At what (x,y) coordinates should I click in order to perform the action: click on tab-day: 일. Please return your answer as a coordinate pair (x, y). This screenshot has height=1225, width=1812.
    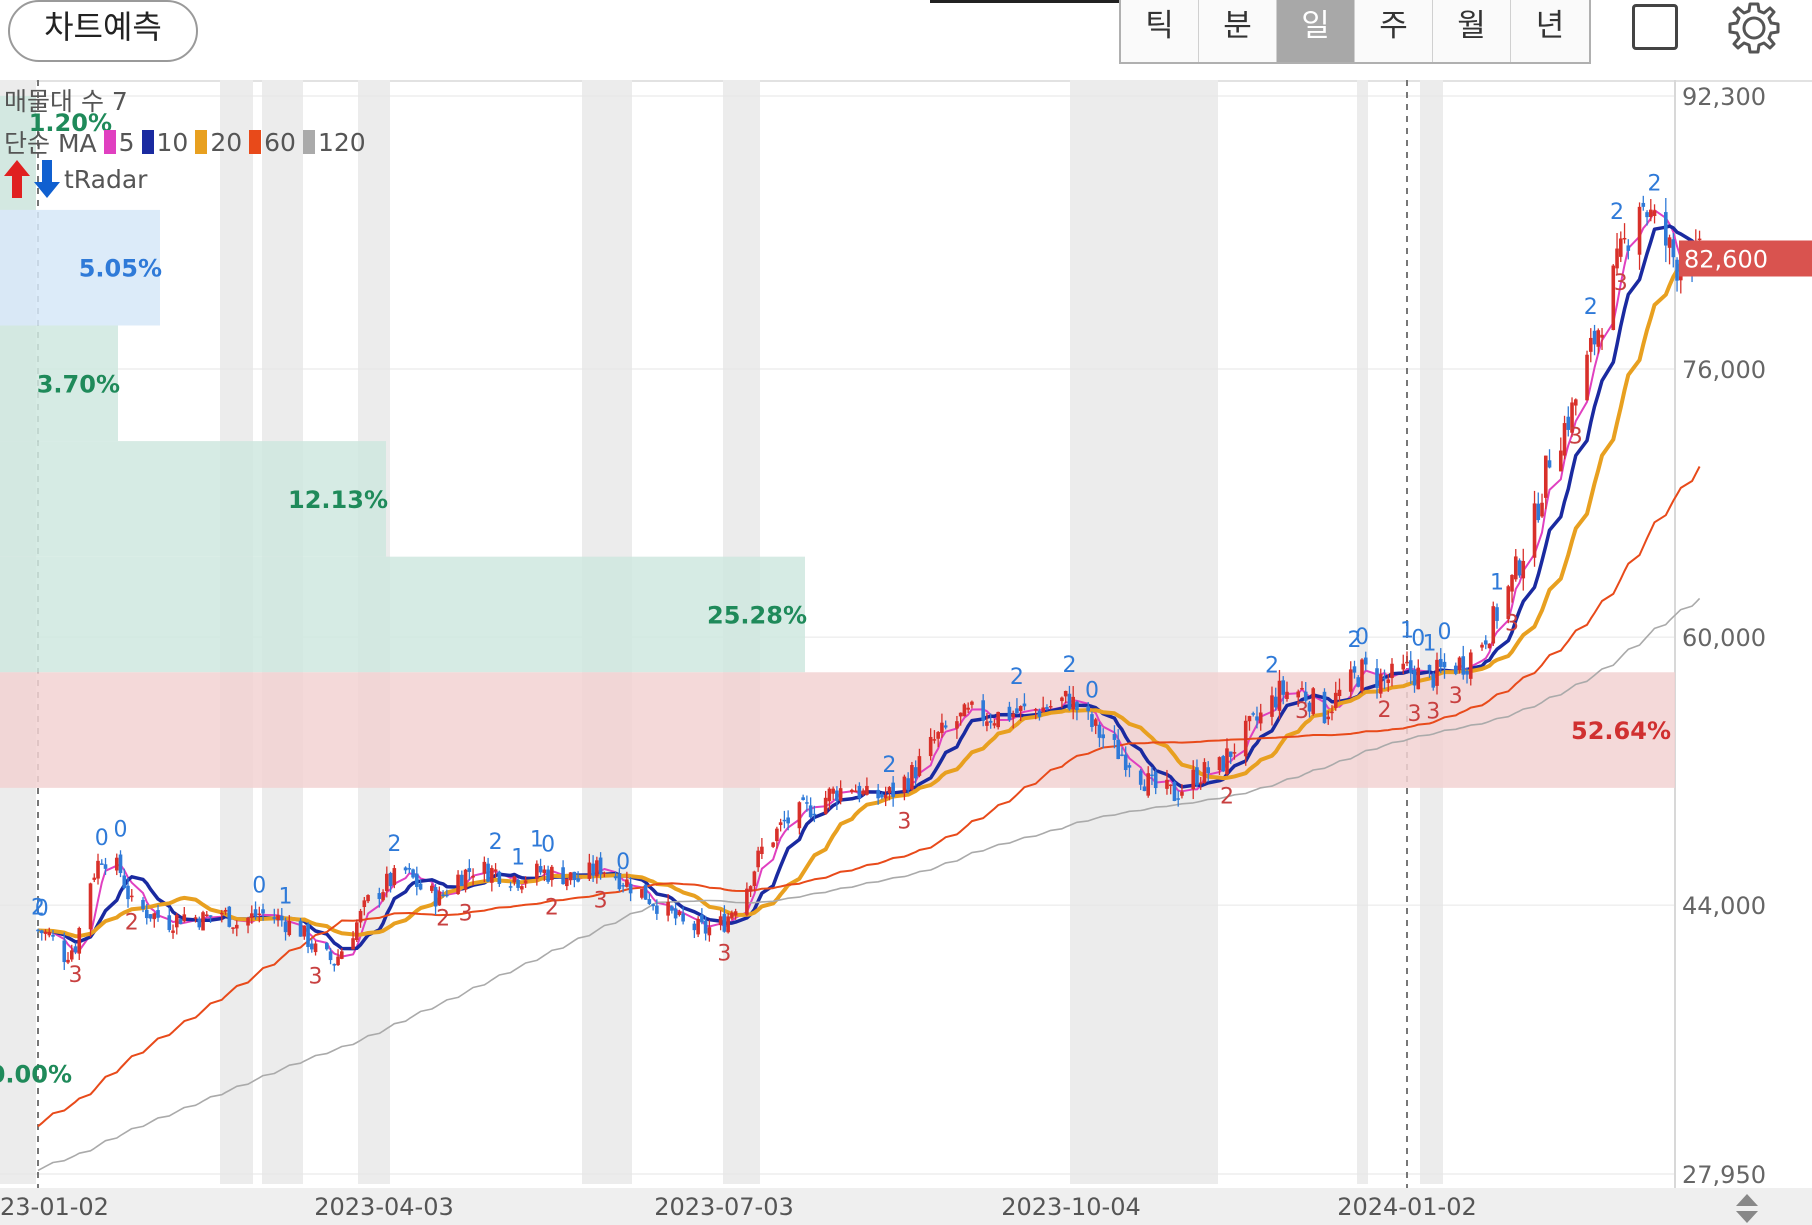
    Looking at the image, I should click on (1316, 31).